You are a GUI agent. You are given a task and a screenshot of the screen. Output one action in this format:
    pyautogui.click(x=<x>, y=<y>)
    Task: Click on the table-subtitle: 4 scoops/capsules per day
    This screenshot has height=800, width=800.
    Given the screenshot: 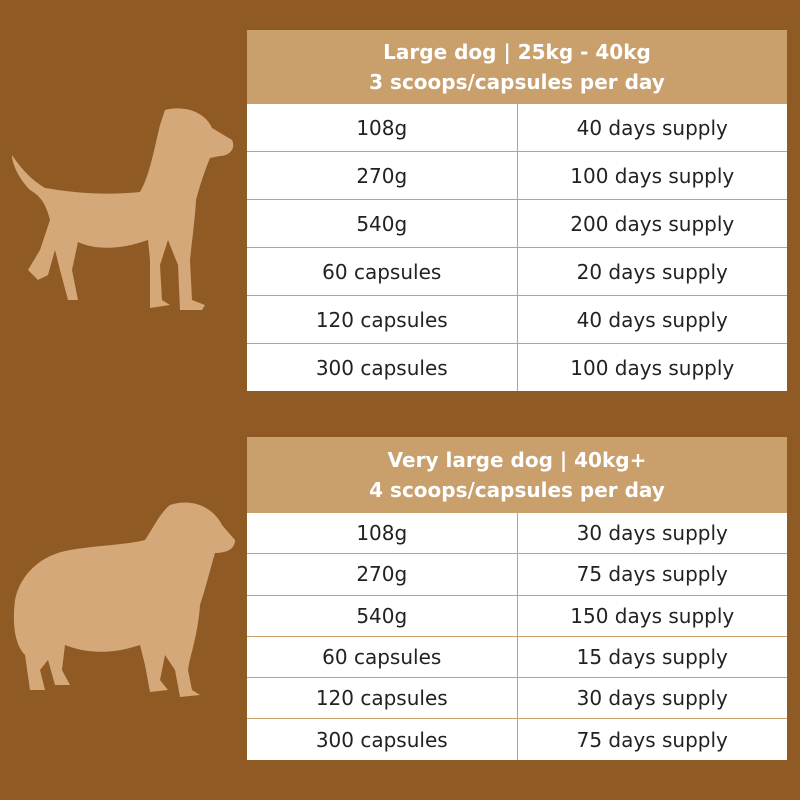 What is the action you would take?
    pyautogui.click(x=517, y=489)
    